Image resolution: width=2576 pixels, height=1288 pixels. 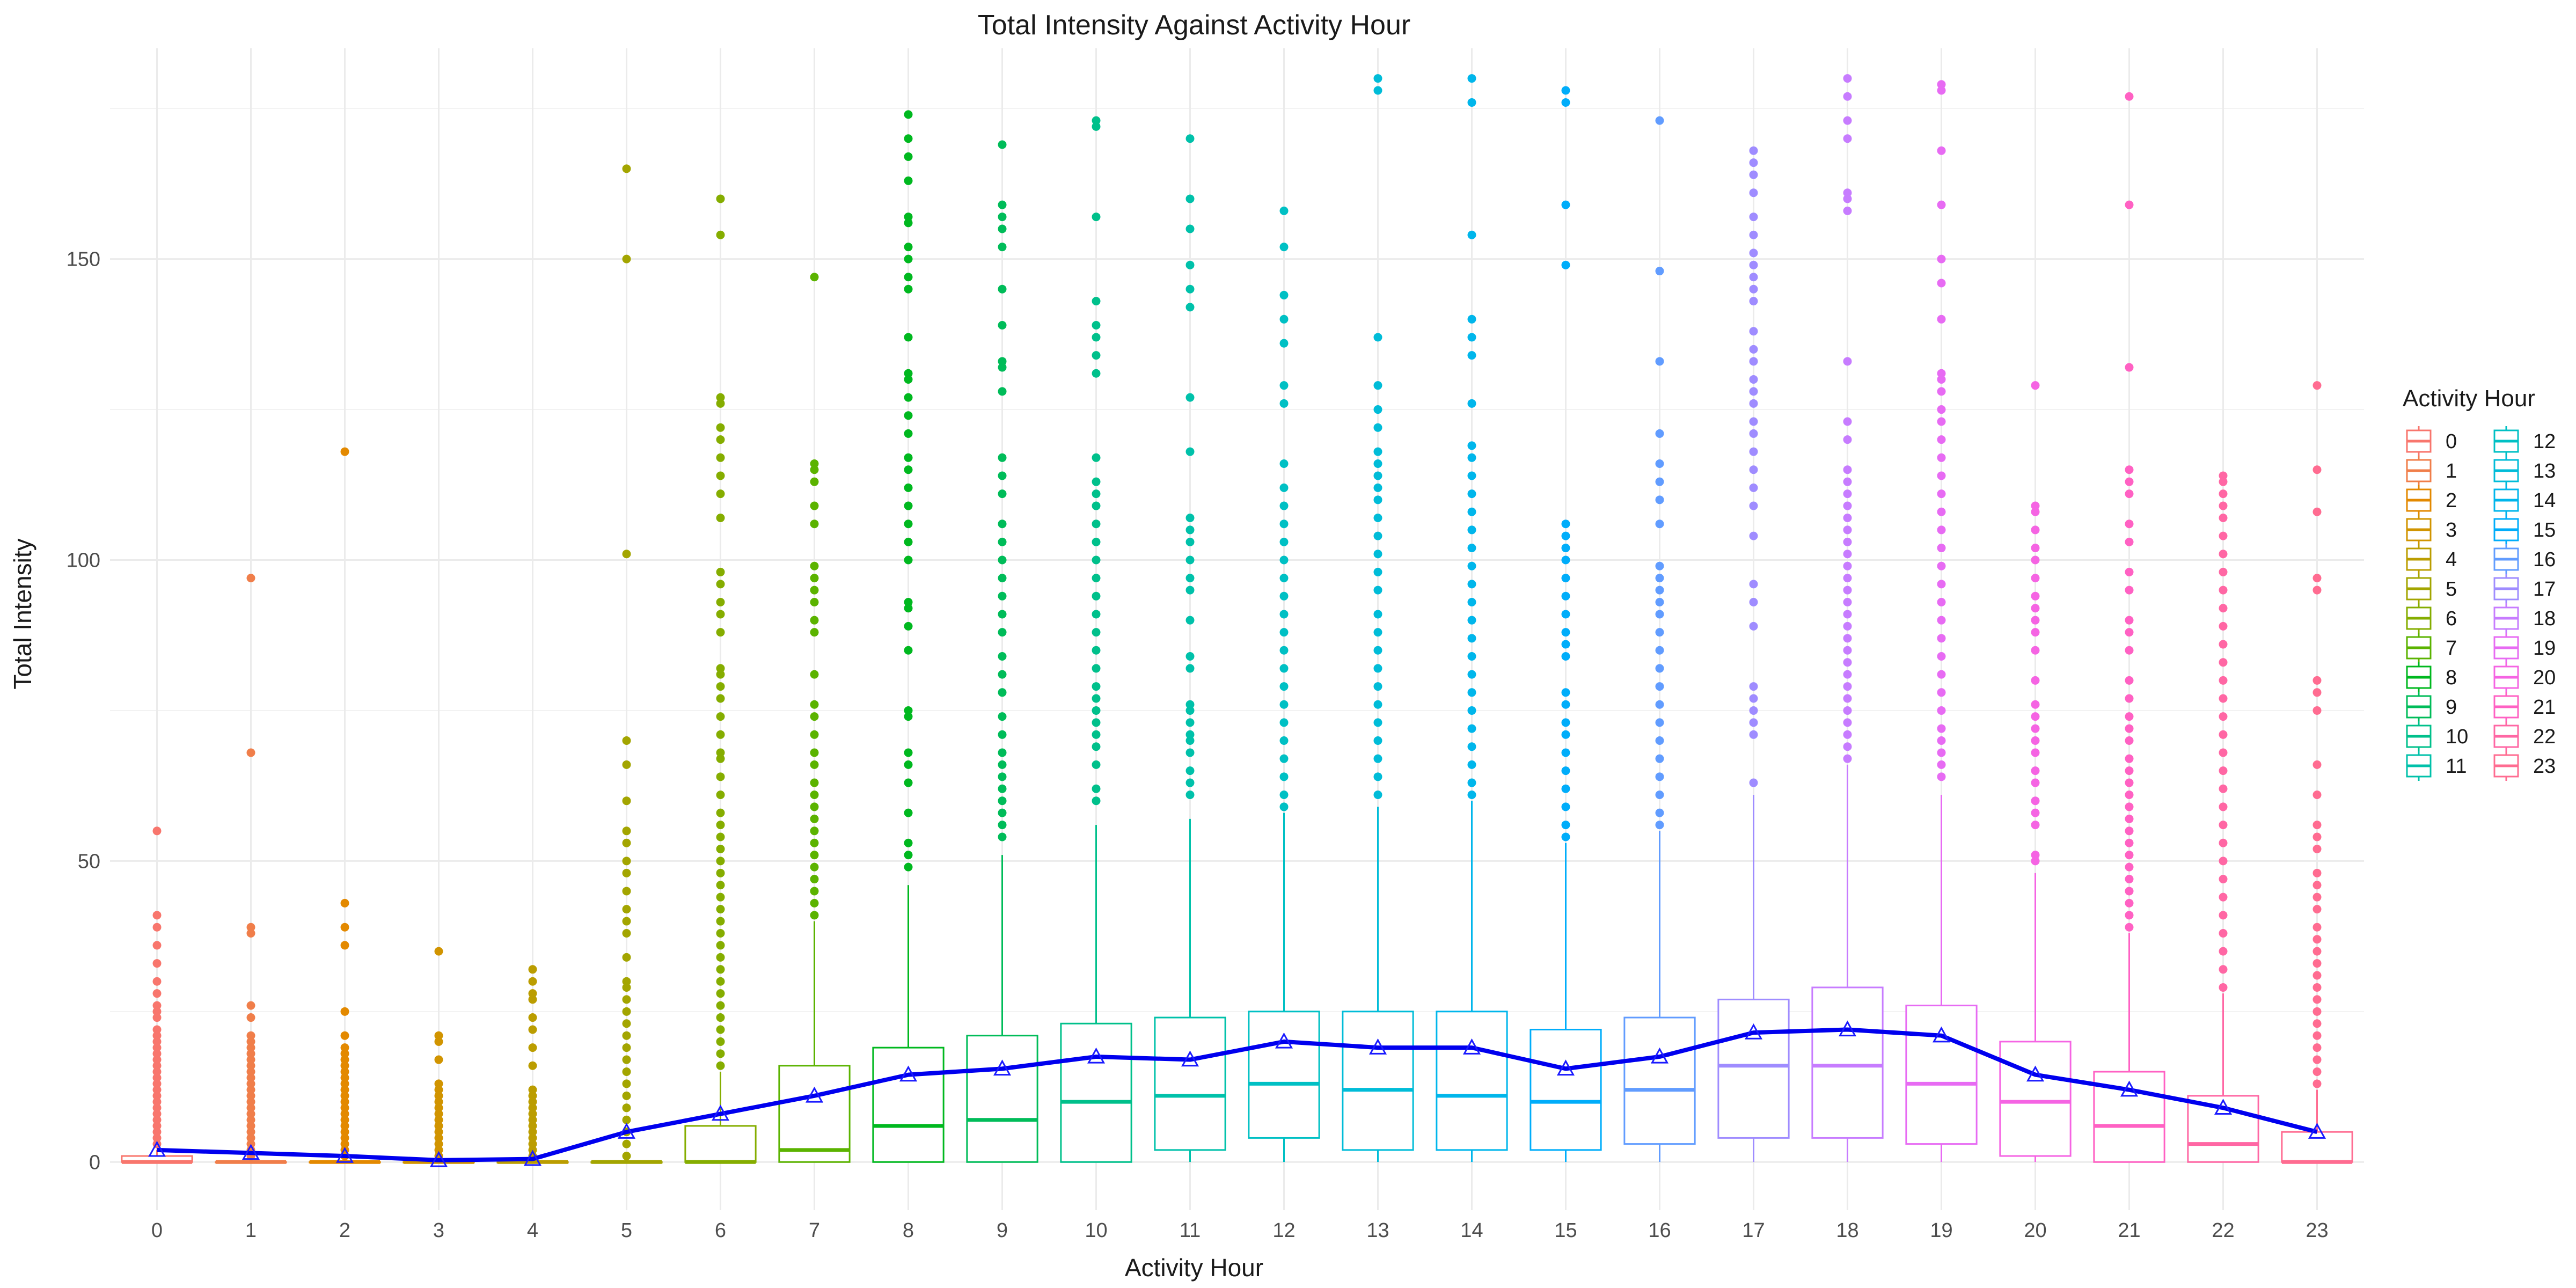 What do you see at coordinates (2524, 441) in the screenshot?
I see `legend-item: 12` at bounding box center [2524, 441].